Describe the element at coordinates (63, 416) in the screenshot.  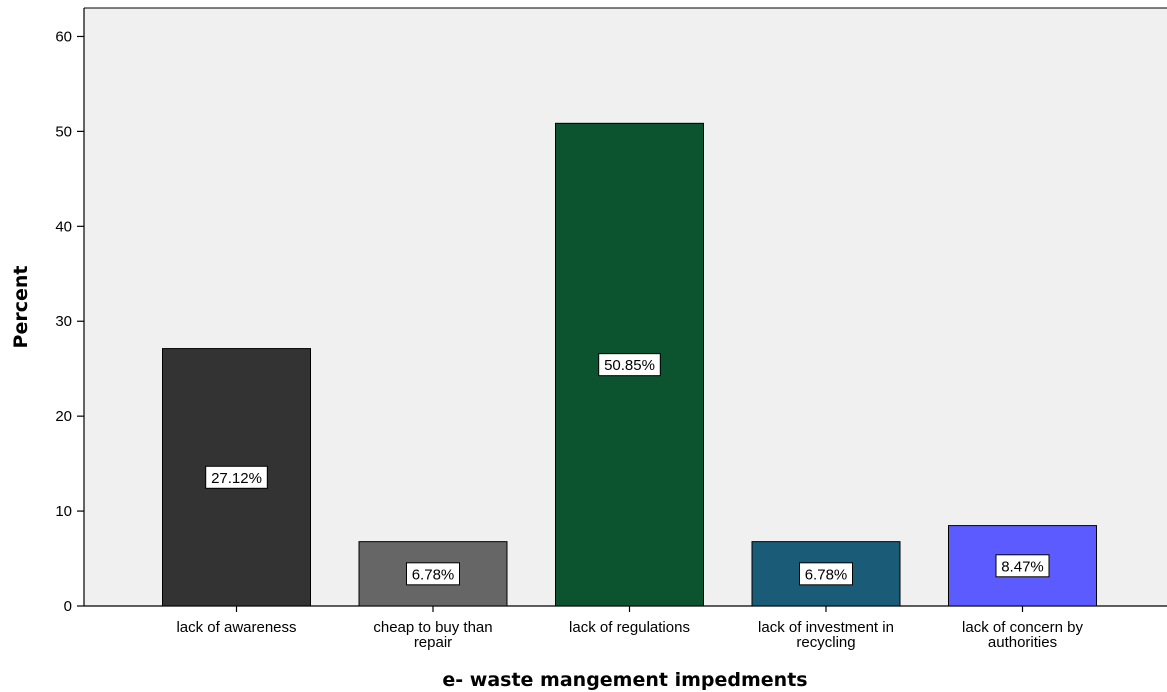
I see `y-tick-label: 20` at that location.